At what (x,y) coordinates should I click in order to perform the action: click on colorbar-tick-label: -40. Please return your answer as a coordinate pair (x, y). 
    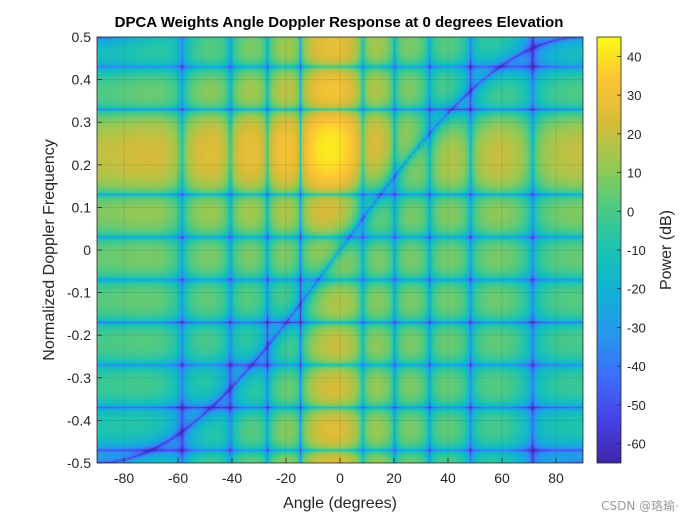
    Looking at the image, I should click on (636, 366).